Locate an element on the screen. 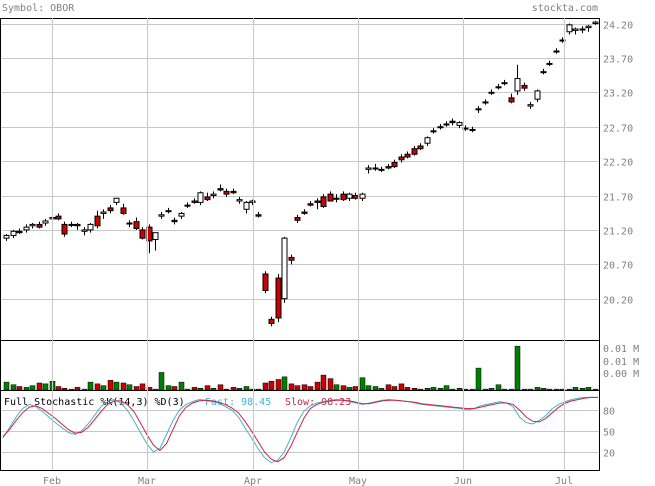 The height and width of the screenshot is (486, 655). slow-line is located at coordinates (300, 429).